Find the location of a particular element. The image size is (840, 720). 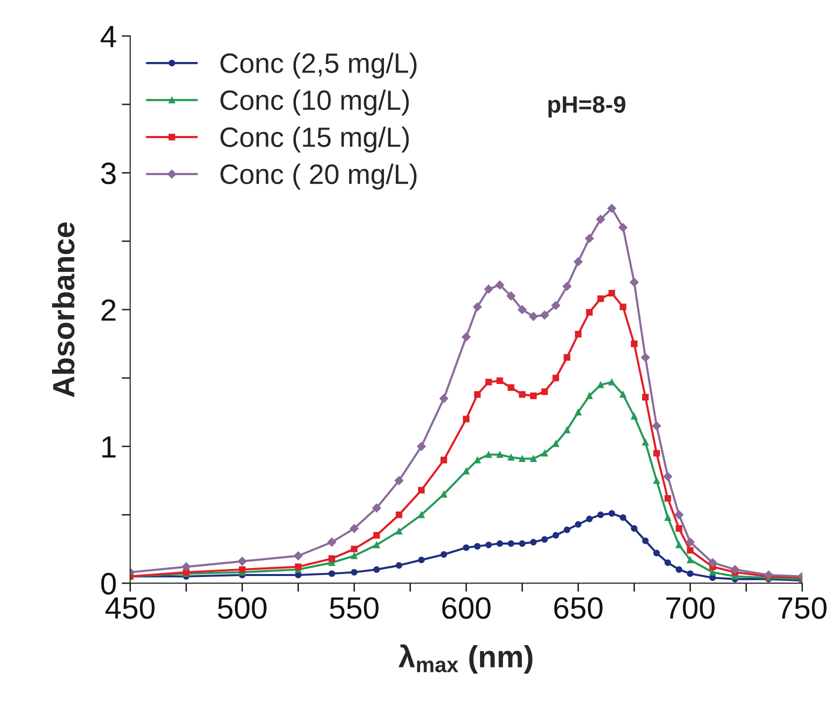

annotation: pH=8-9 is located at coordinates (587, 107).